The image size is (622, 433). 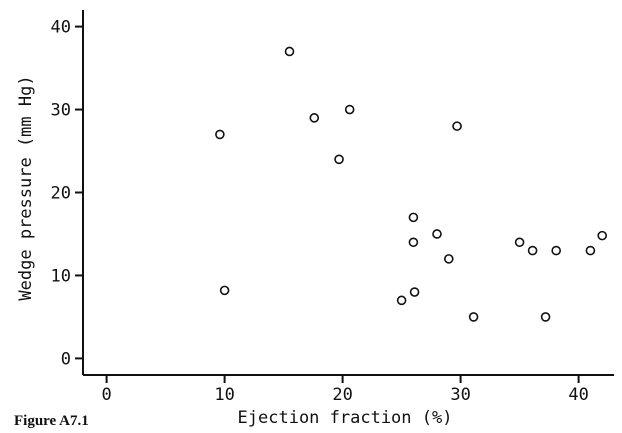 I want to click on x-ticks: 0 10 20 30 40, so click(x=345, y=390).